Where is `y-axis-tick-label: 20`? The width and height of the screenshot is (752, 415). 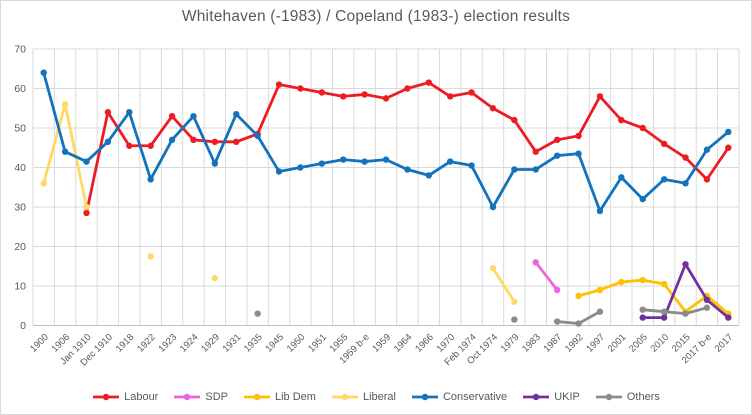 y-axis-tick-label: 20 is located at coordinates (20, 247).